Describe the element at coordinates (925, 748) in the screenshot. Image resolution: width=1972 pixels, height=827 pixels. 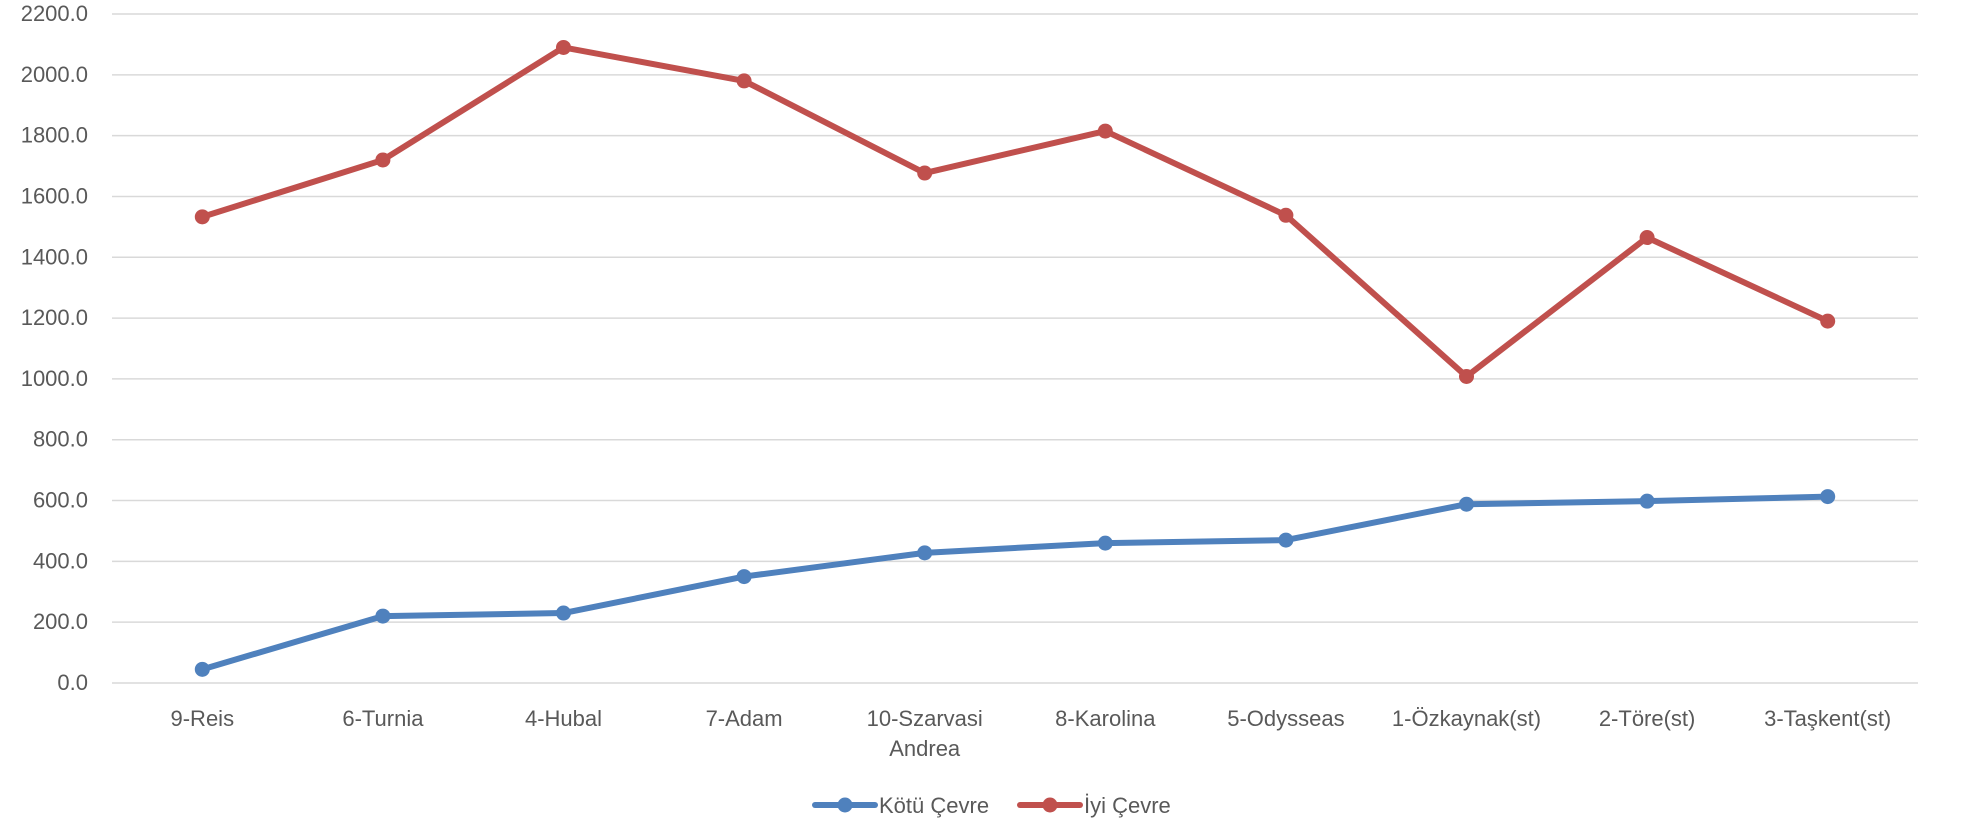
I see `x-category-label: Andrea` at that location.